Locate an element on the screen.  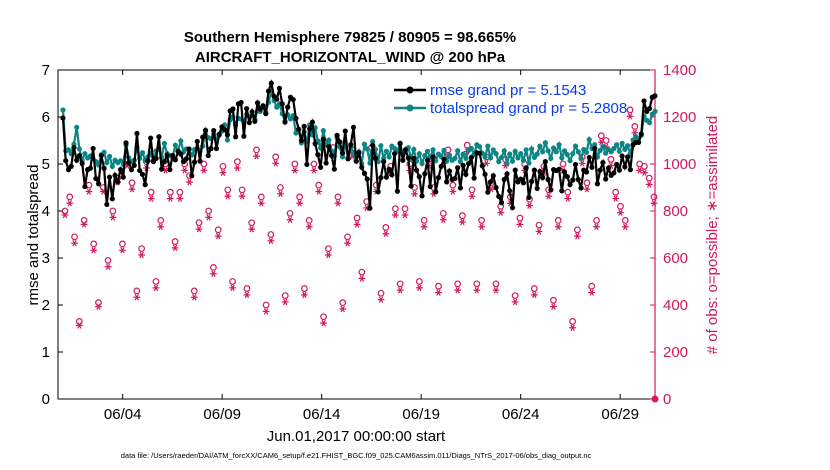
x-tick-label: 06/09 is located at coordinates (222, 414).